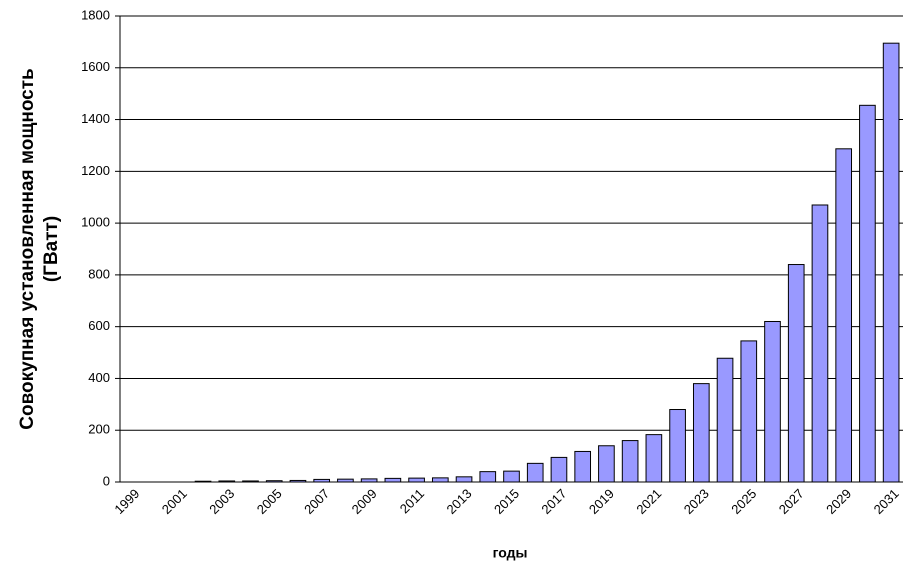 Image resolution: width=915 pixels, height=571 pixels. Describe the element at coordinates (364, 501) in the screenshot. I see `x-tick-label: 2009` at that location.